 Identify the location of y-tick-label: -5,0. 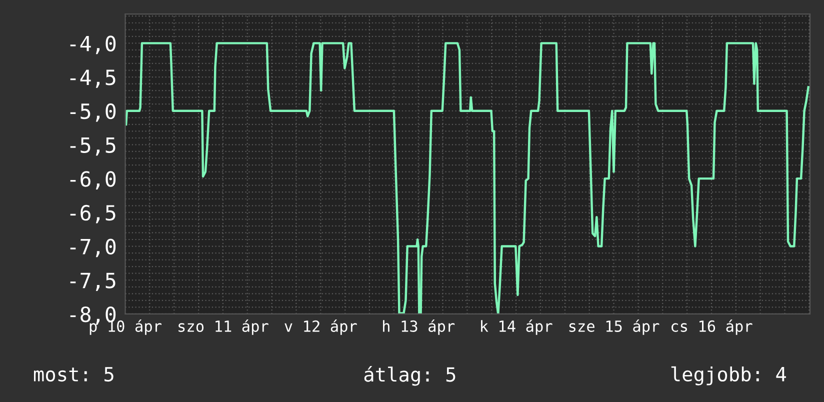
(93, 112).